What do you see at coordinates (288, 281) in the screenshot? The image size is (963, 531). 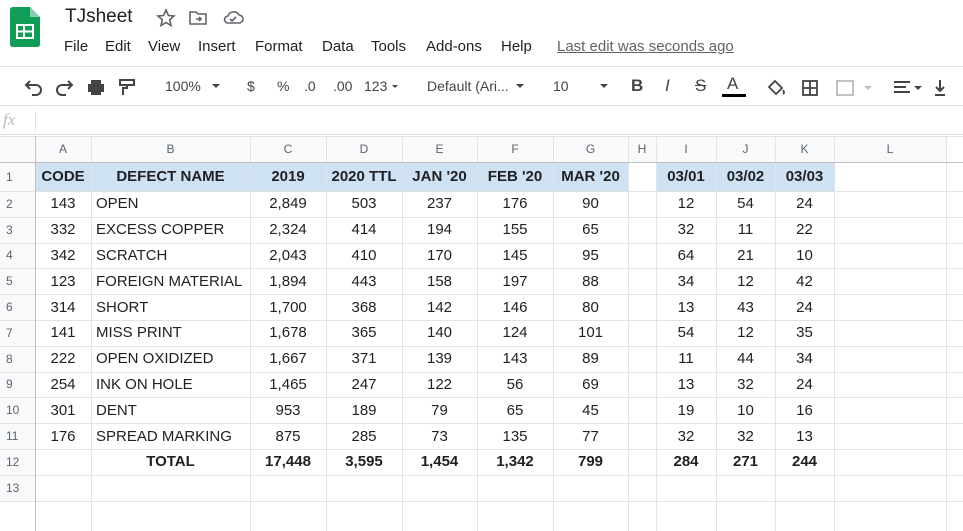 I see `data-cell: 1,894` at bounding box center [288, 281].